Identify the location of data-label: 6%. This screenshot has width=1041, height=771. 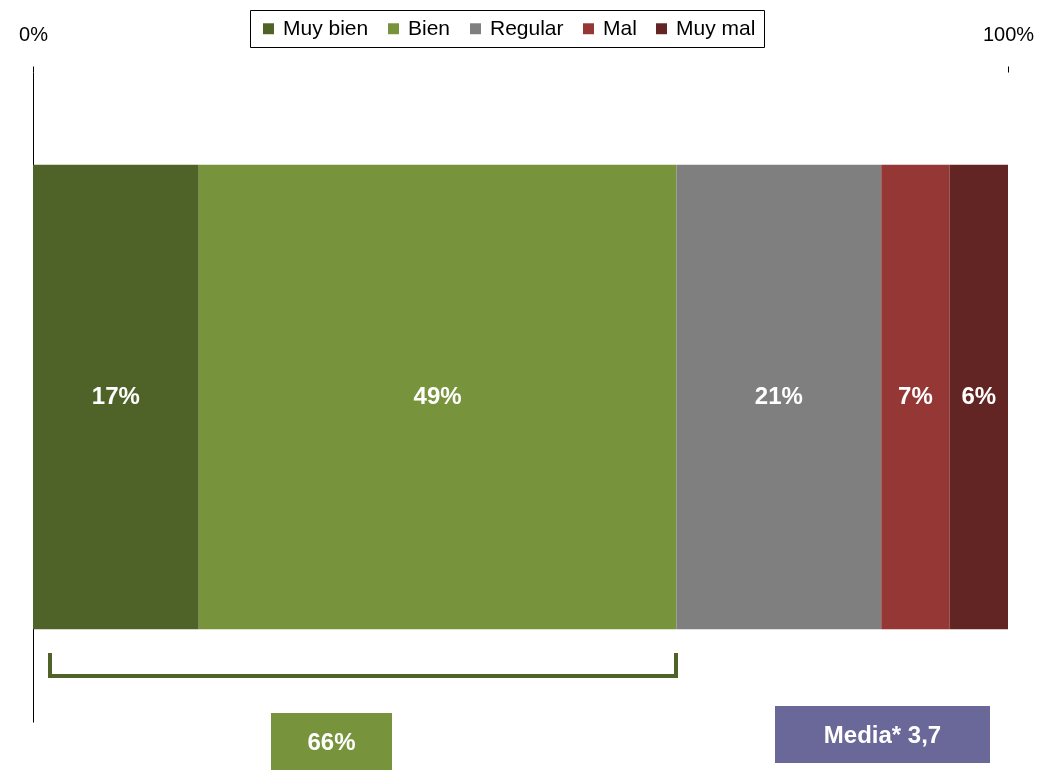
(979, 395).